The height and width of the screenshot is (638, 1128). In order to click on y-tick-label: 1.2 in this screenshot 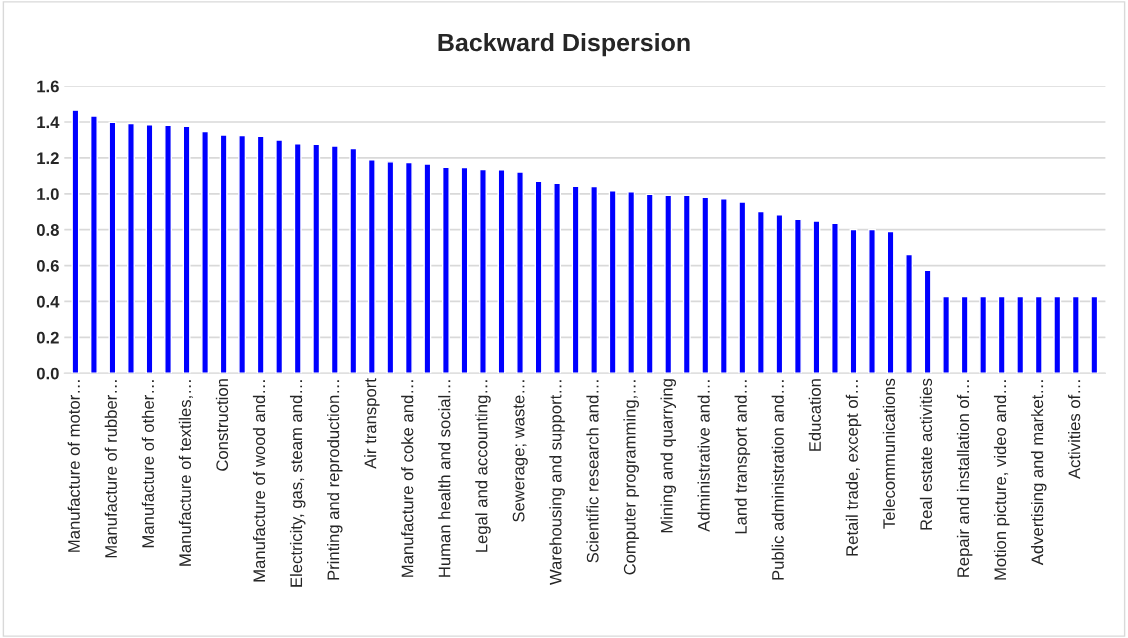, I will do `click(48, 158)`.